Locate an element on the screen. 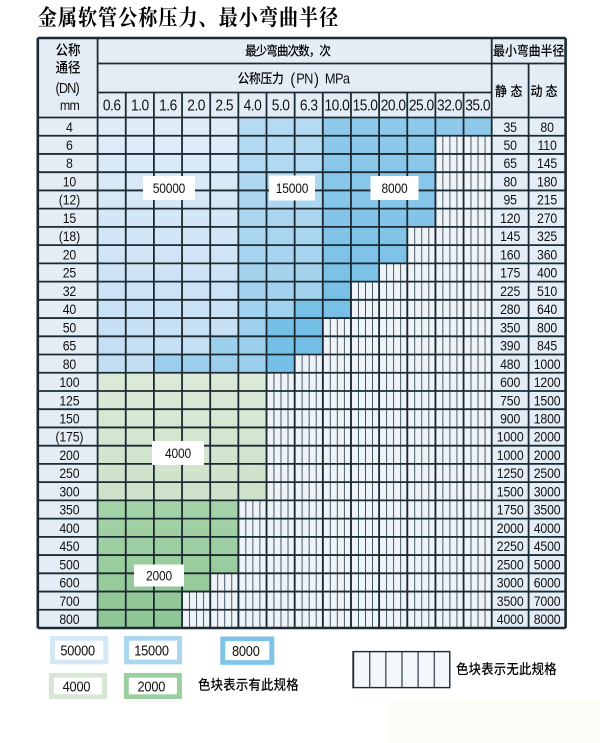  svg-text: 10 is located at coordinates (69, 182).